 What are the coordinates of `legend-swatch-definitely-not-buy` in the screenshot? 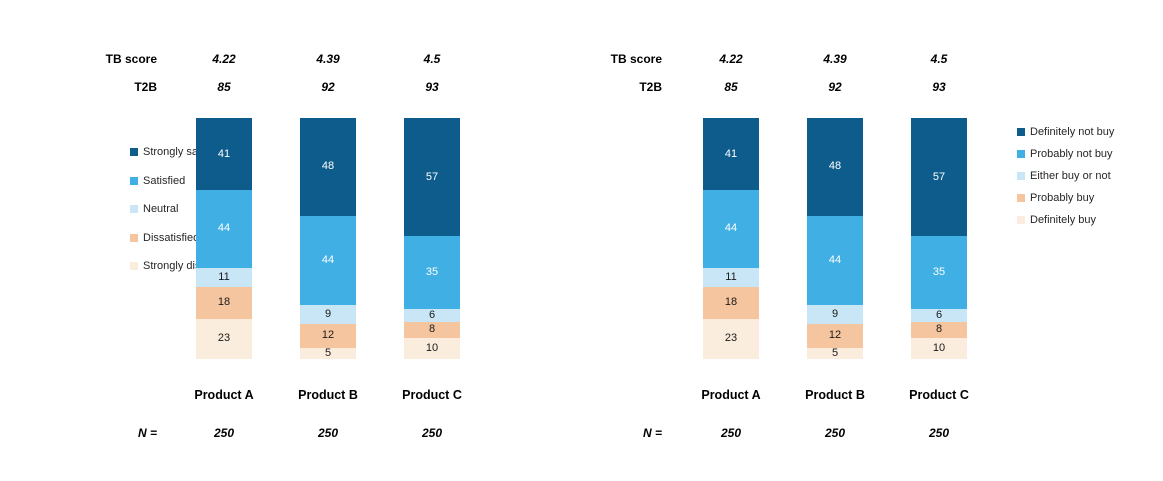 It's located at (1021, 132).